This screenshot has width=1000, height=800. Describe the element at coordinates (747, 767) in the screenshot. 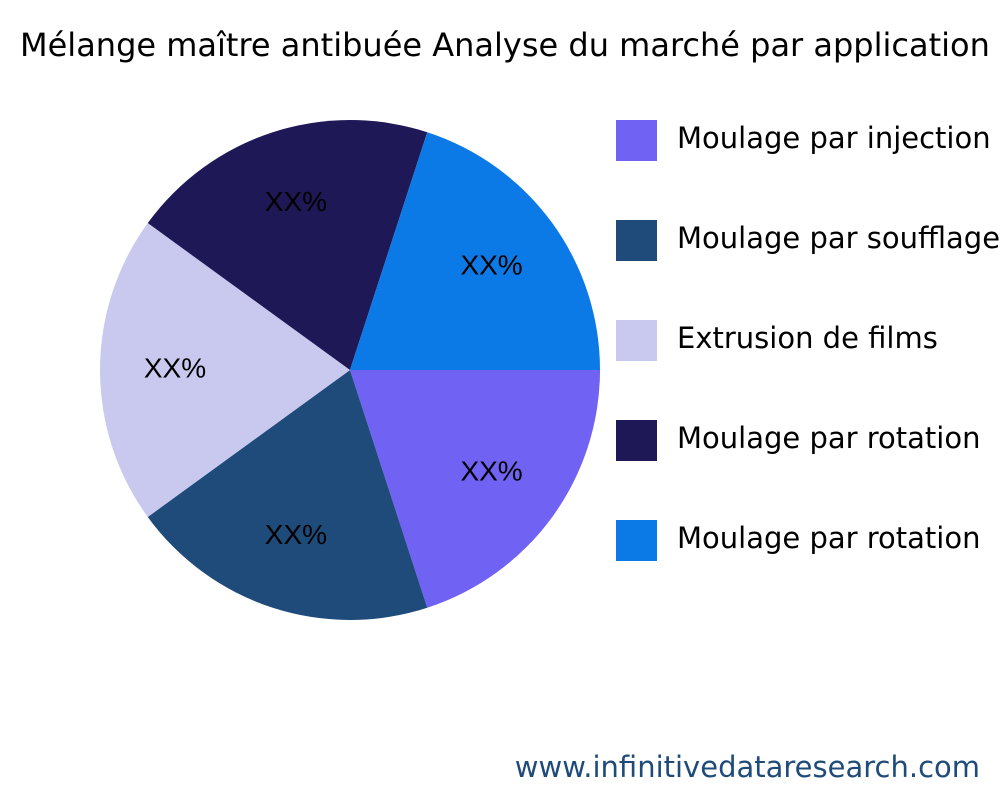

I see `watermark: www.infinitivedataresearch.com` at that location.